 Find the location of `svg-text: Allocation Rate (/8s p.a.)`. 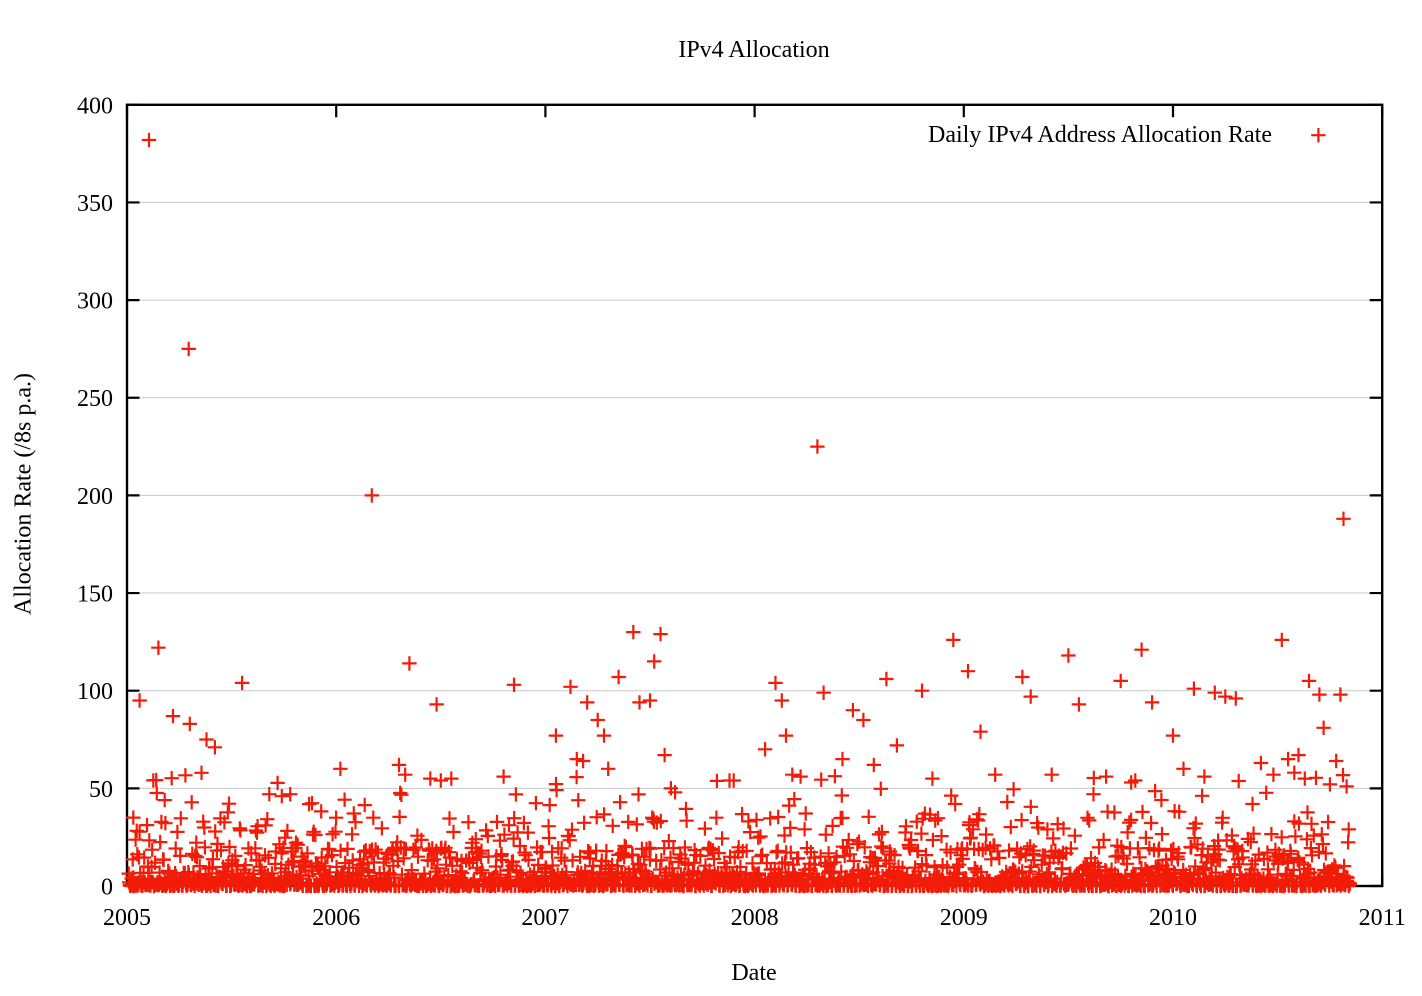

svg-text: Allocation Rate (/8s p.a.) is located at coordinates (24, 494).